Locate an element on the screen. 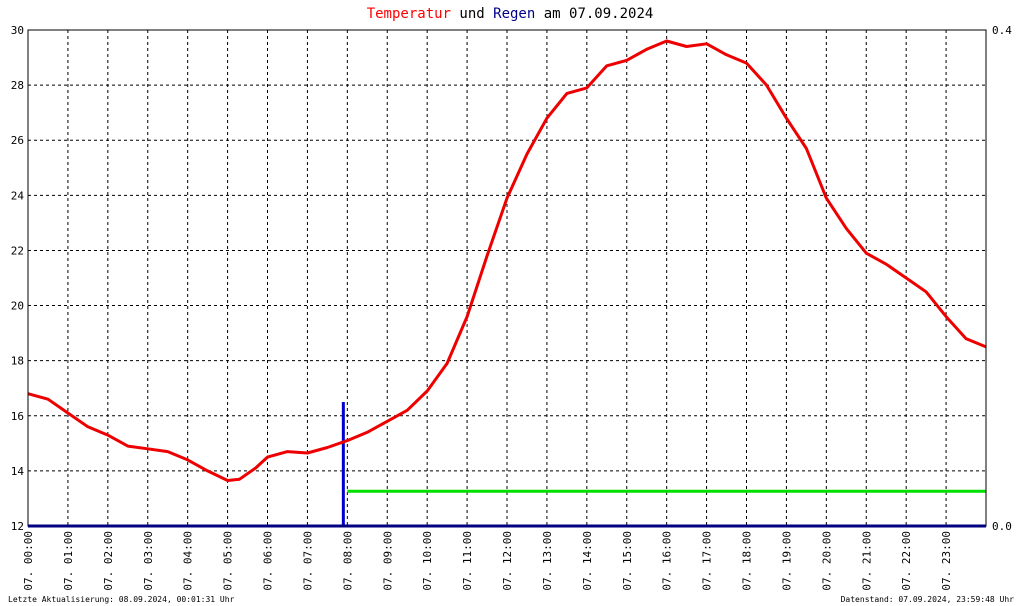  x-tick-label: 07. 23:00 is located at coordinates (946, 561).